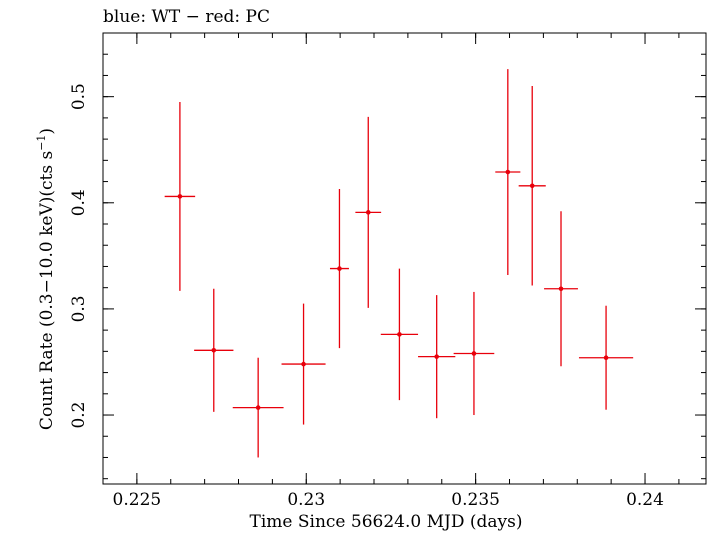 This screenshot has height=536, width=709. I want to click on x-tick-label: 0.225, so click(137, 500).